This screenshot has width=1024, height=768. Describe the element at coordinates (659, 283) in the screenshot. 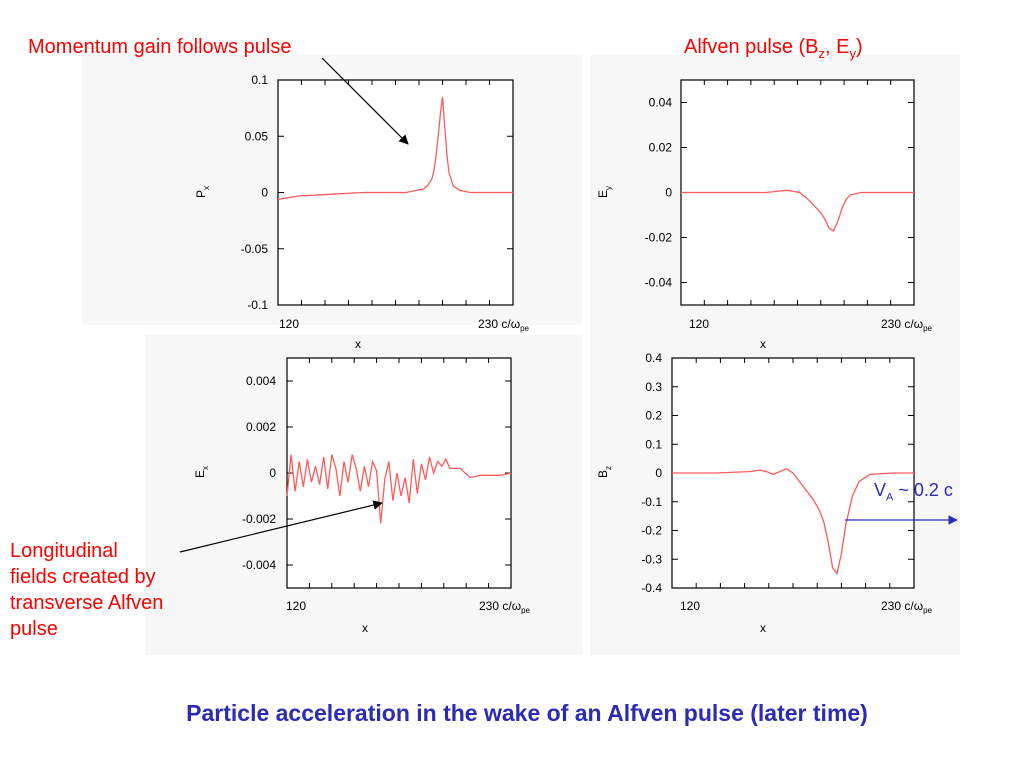

I see `y-tick-label-2-4: -0.04` at that location.